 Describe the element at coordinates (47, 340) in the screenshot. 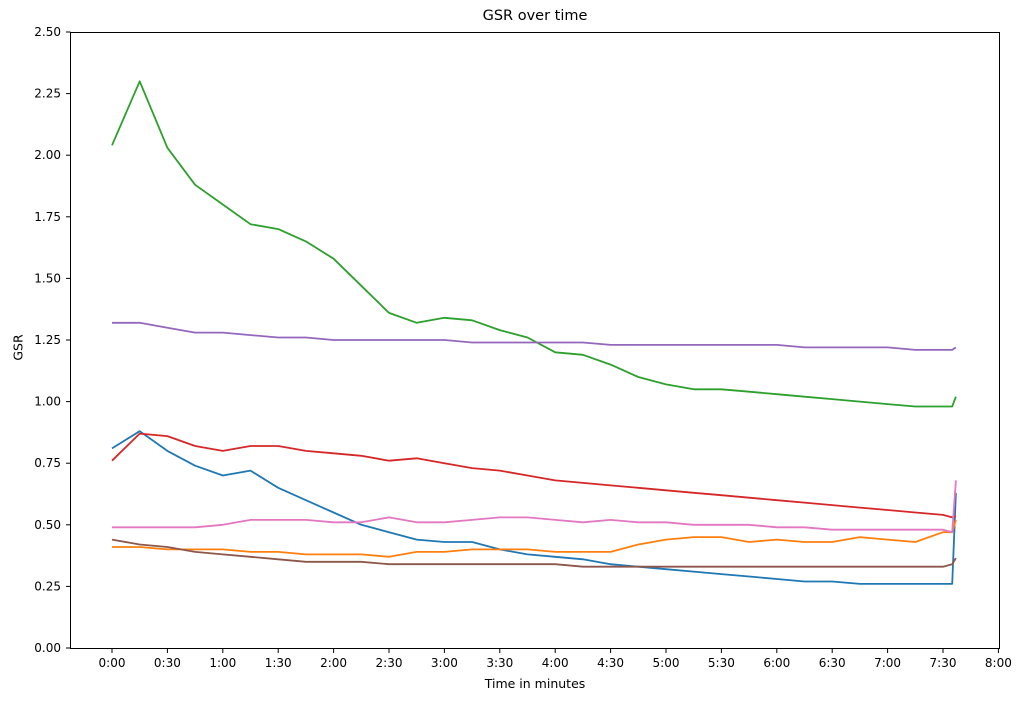

I see `y-tick-label: 1.25` at that location.